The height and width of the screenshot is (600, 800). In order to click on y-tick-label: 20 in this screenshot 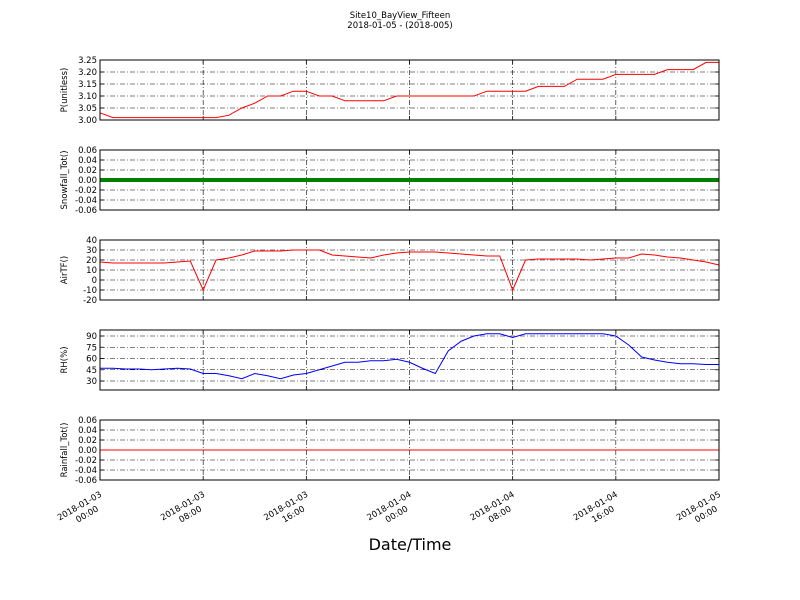, I will do `click(91, 261)`.